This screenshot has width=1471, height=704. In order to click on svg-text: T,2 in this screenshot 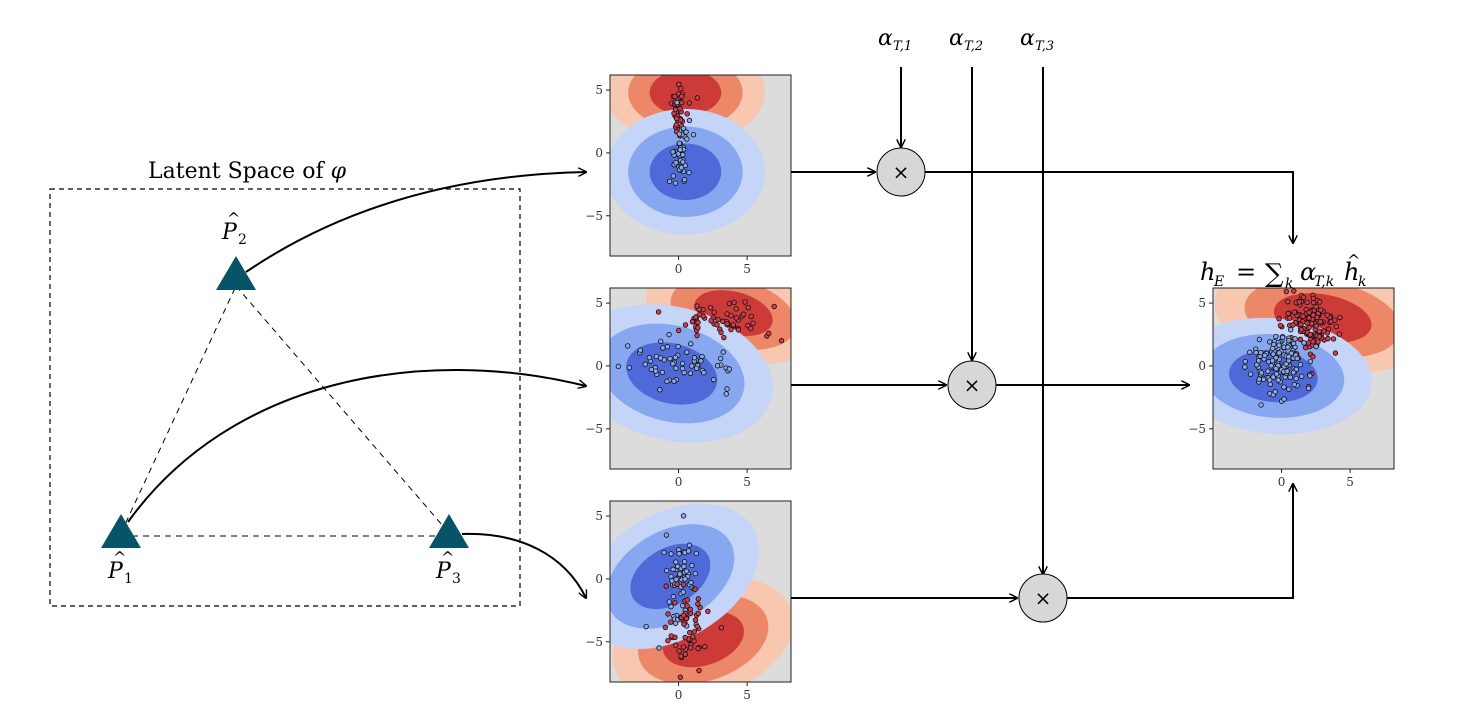, I will do `click(973, 46)`.